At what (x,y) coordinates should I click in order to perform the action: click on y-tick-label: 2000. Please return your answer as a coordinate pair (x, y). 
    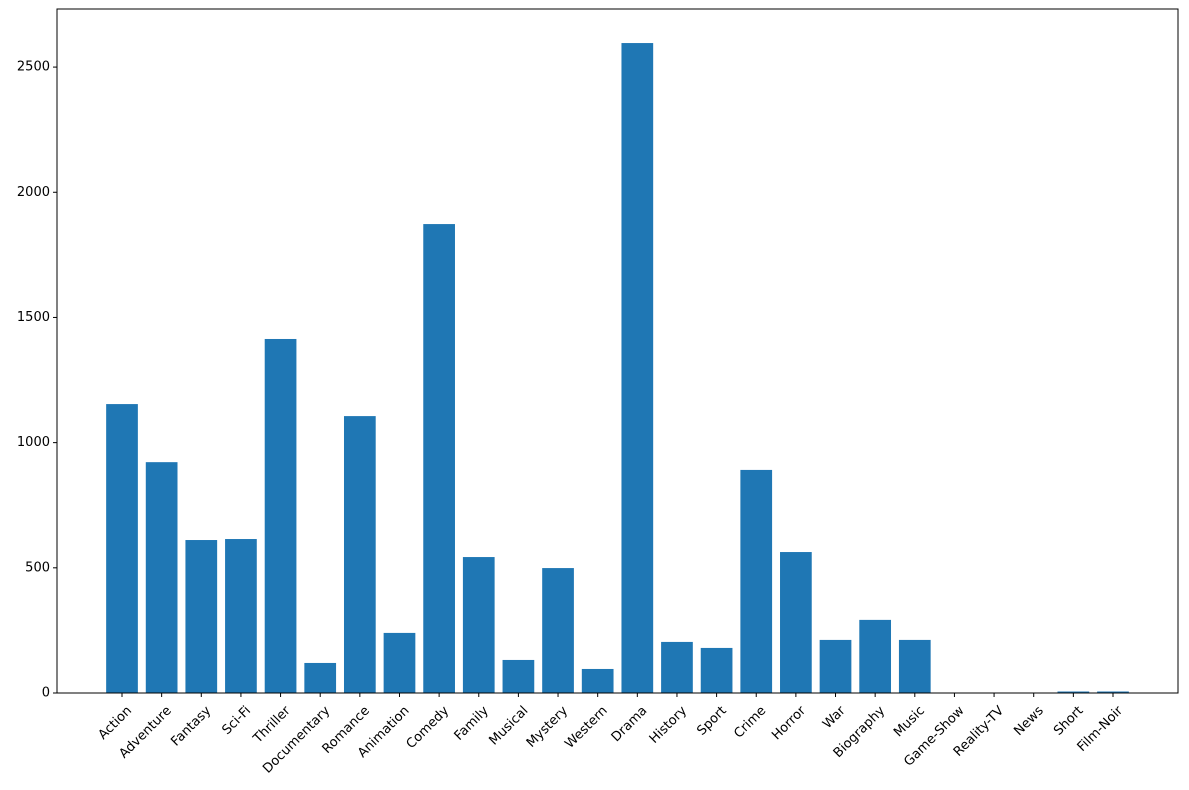
    Looking at the image, I should click on (33, 192).